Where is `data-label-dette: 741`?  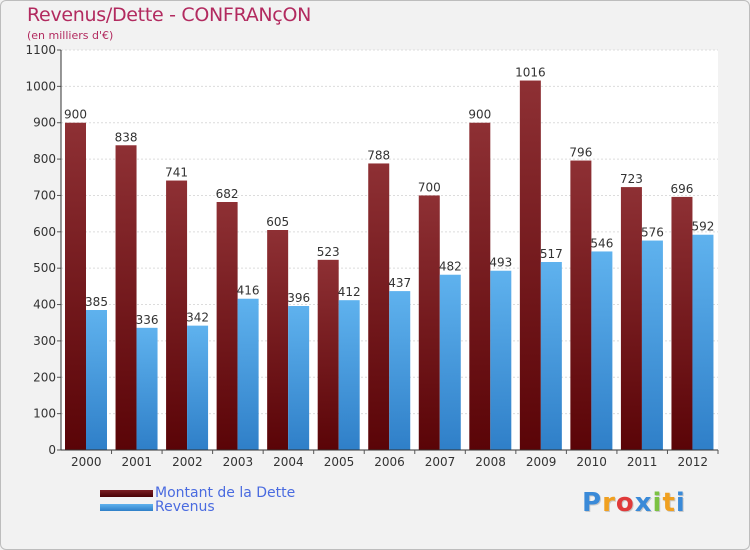
data-label-dette: 741 is located at coordinates (176, 173).